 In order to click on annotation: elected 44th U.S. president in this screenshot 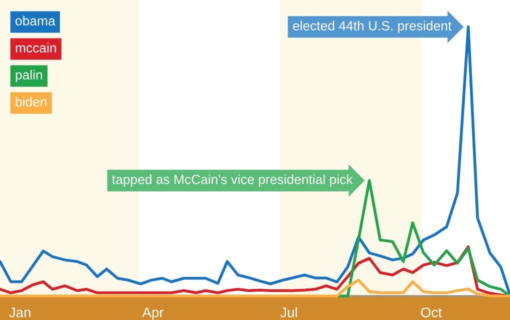, I will do `click(372, 27)`.